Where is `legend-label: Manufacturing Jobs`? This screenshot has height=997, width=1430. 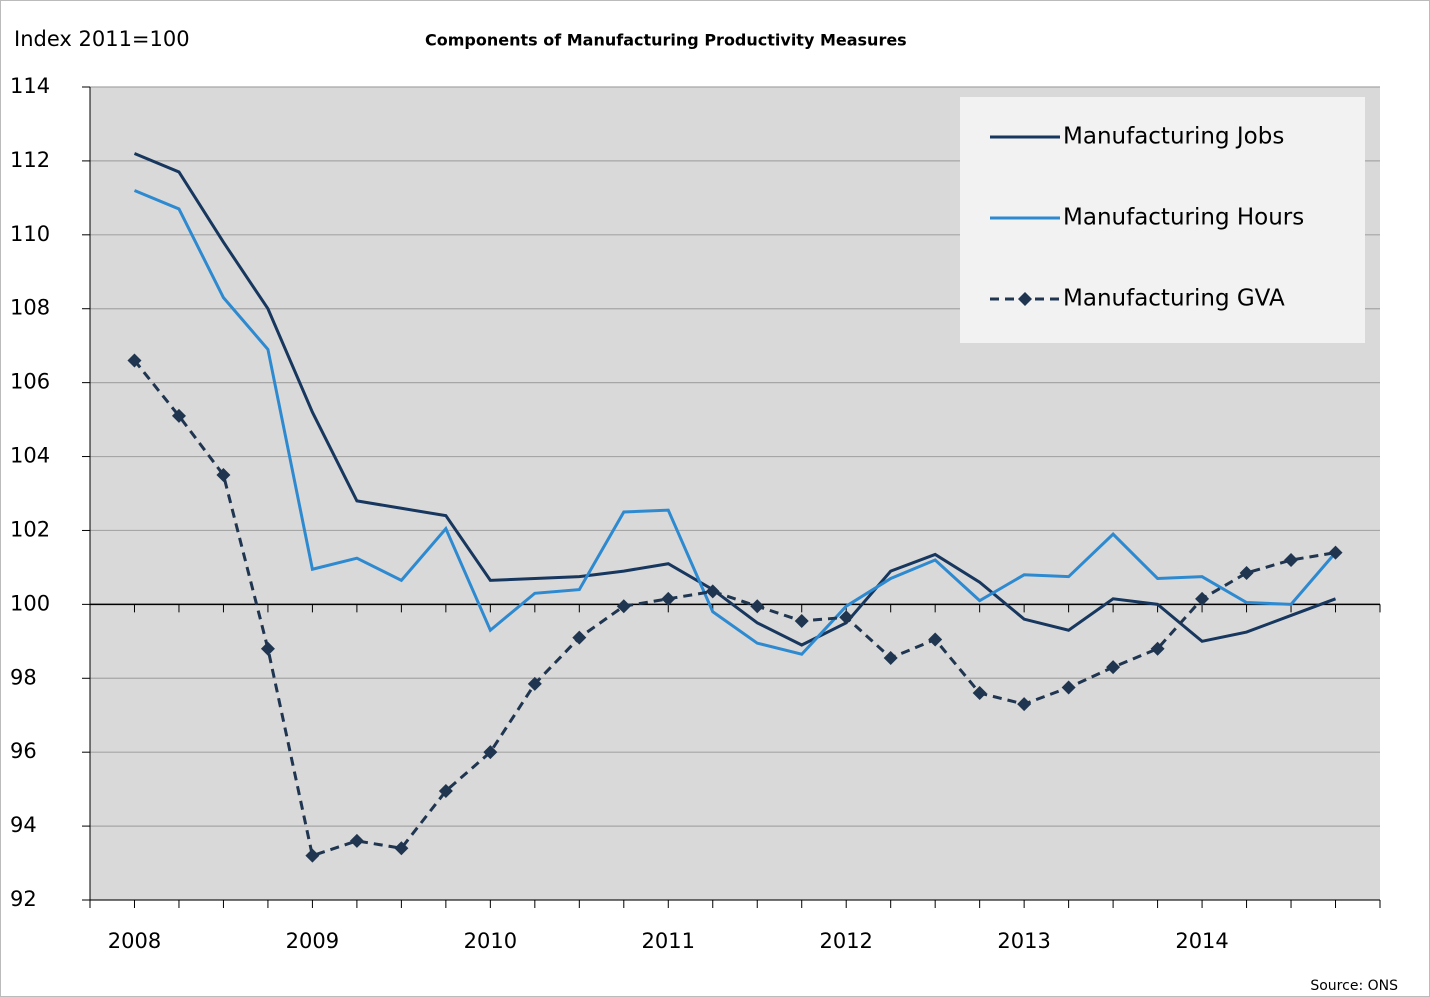
legend-label: Manufacturing Jobs is located at coordinates (1173, 137).